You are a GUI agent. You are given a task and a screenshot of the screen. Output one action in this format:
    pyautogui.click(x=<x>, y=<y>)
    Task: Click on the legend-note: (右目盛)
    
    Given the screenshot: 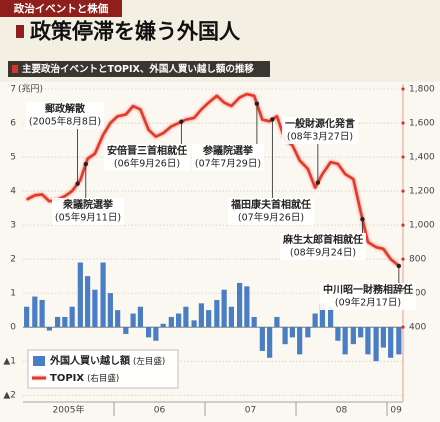 What is the action you would take?
    pyautogui.click(x=103, y=378)
    